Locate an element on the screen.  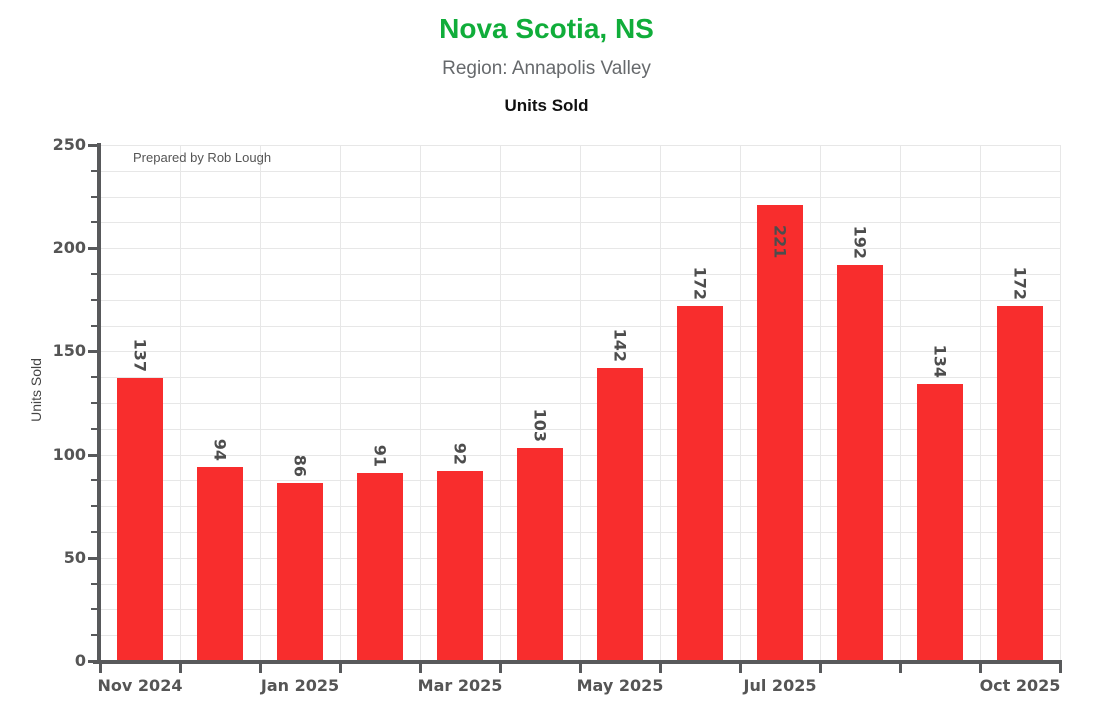
x-tick-label: Jan 2025 is located at coordinates (300, 685).